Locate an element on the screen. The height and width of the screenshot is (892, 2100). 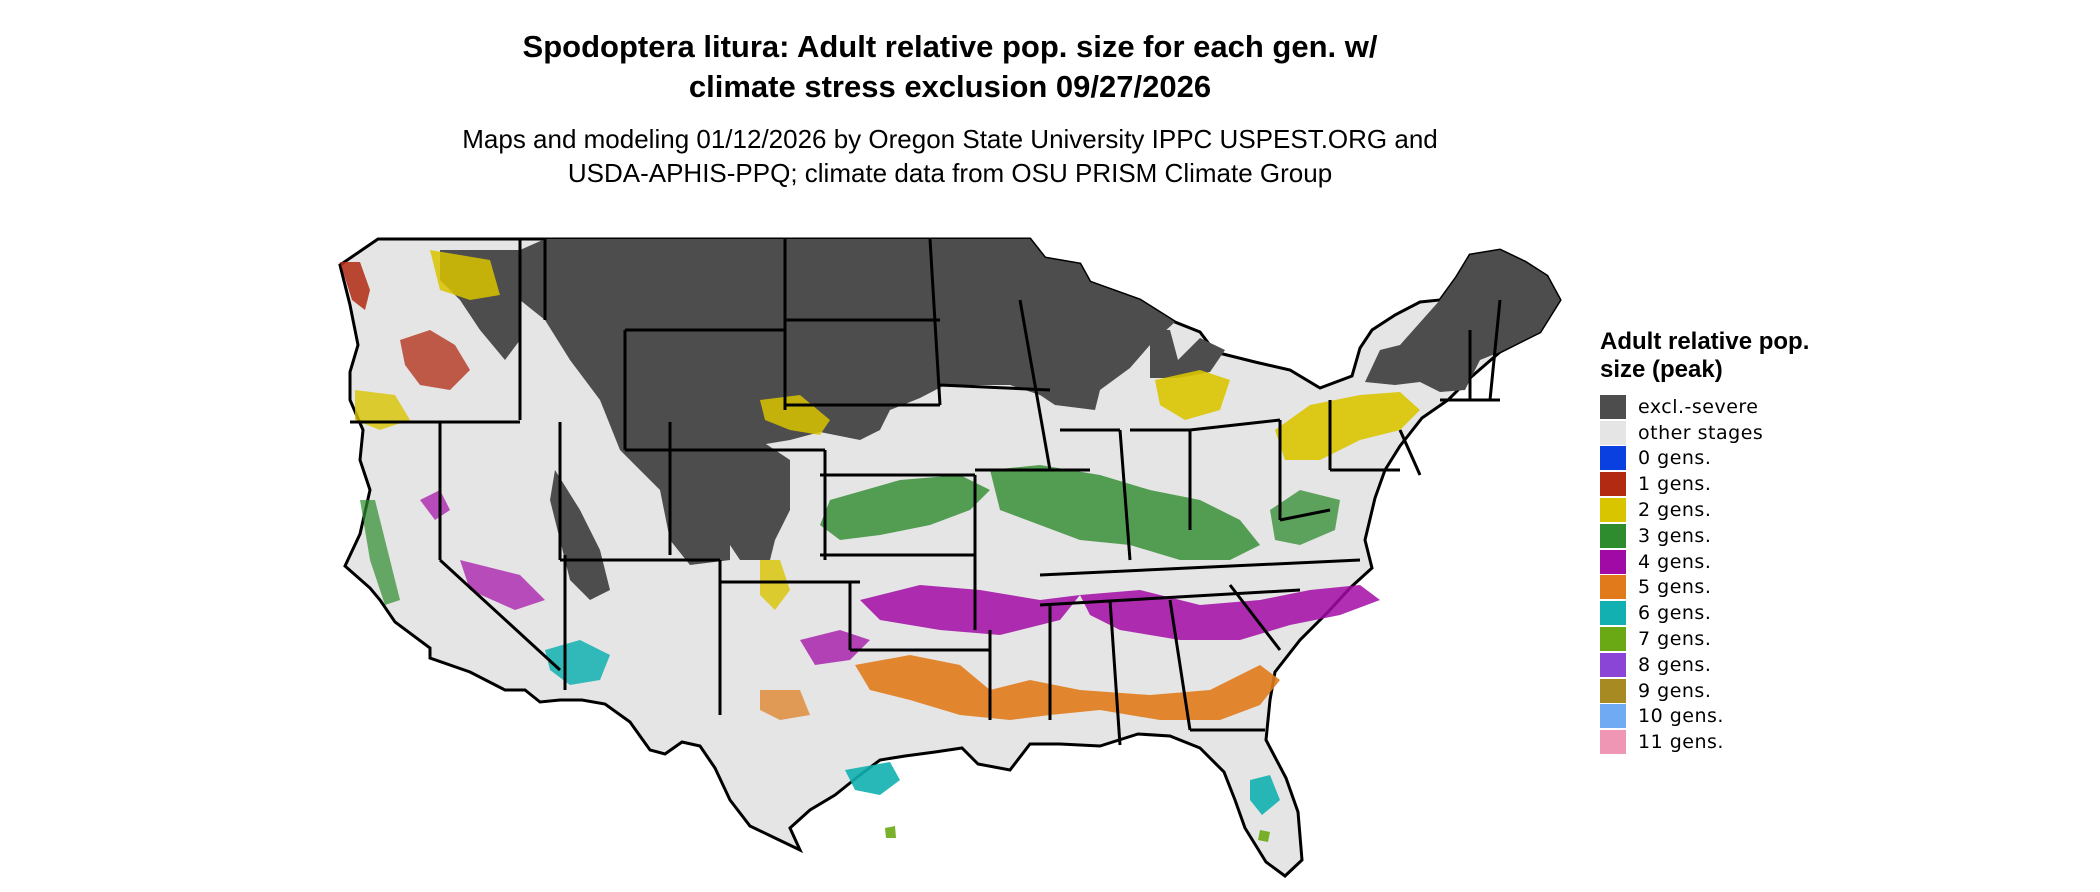
great-basin-exclusion is located at coordinates (580, 535).